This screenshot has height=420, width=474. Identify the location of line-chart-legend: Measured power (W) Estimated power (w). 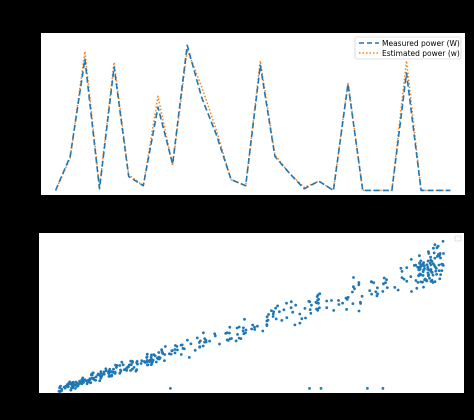
(408, 48).